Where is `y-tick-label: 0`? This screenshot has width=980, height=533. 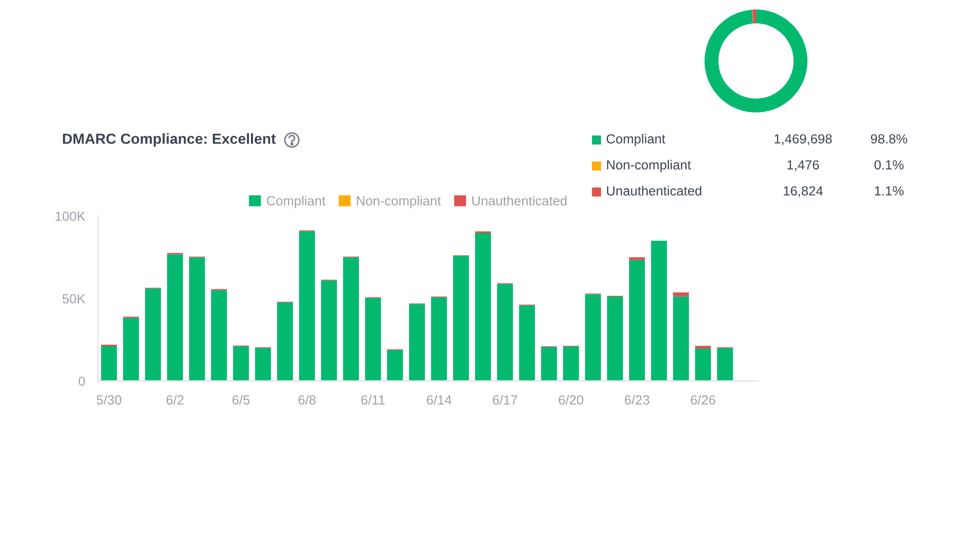
y-tick-label: 0 is located at coordinates (81, 381).